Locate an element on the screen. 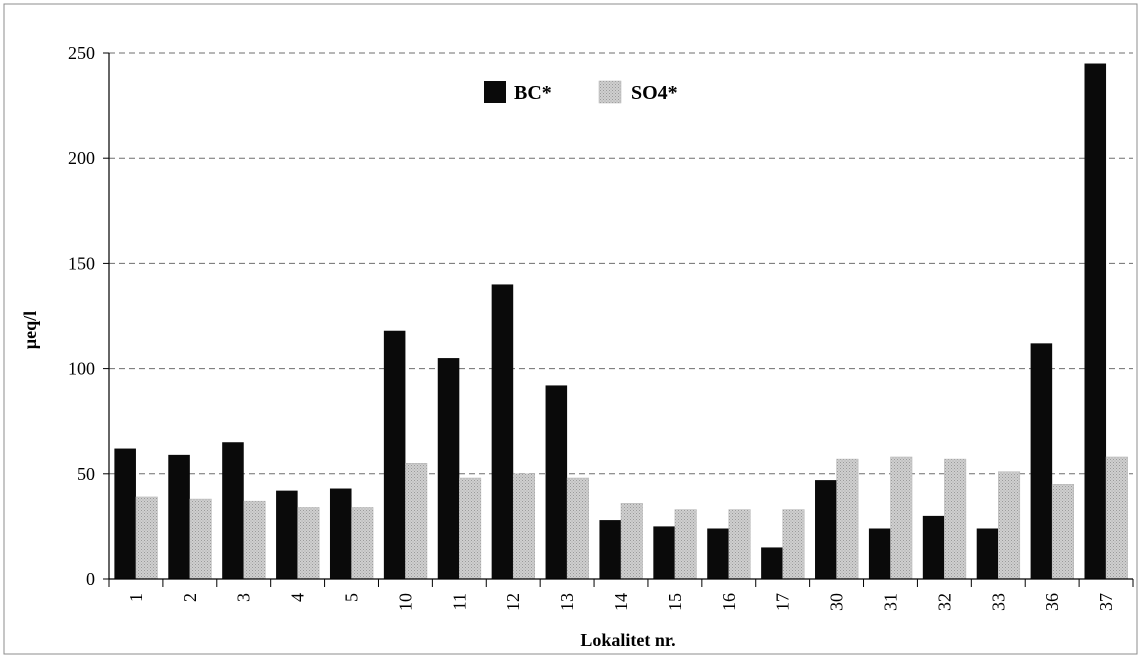  x-tick-label: 14 is located at coordinates (621, 602).